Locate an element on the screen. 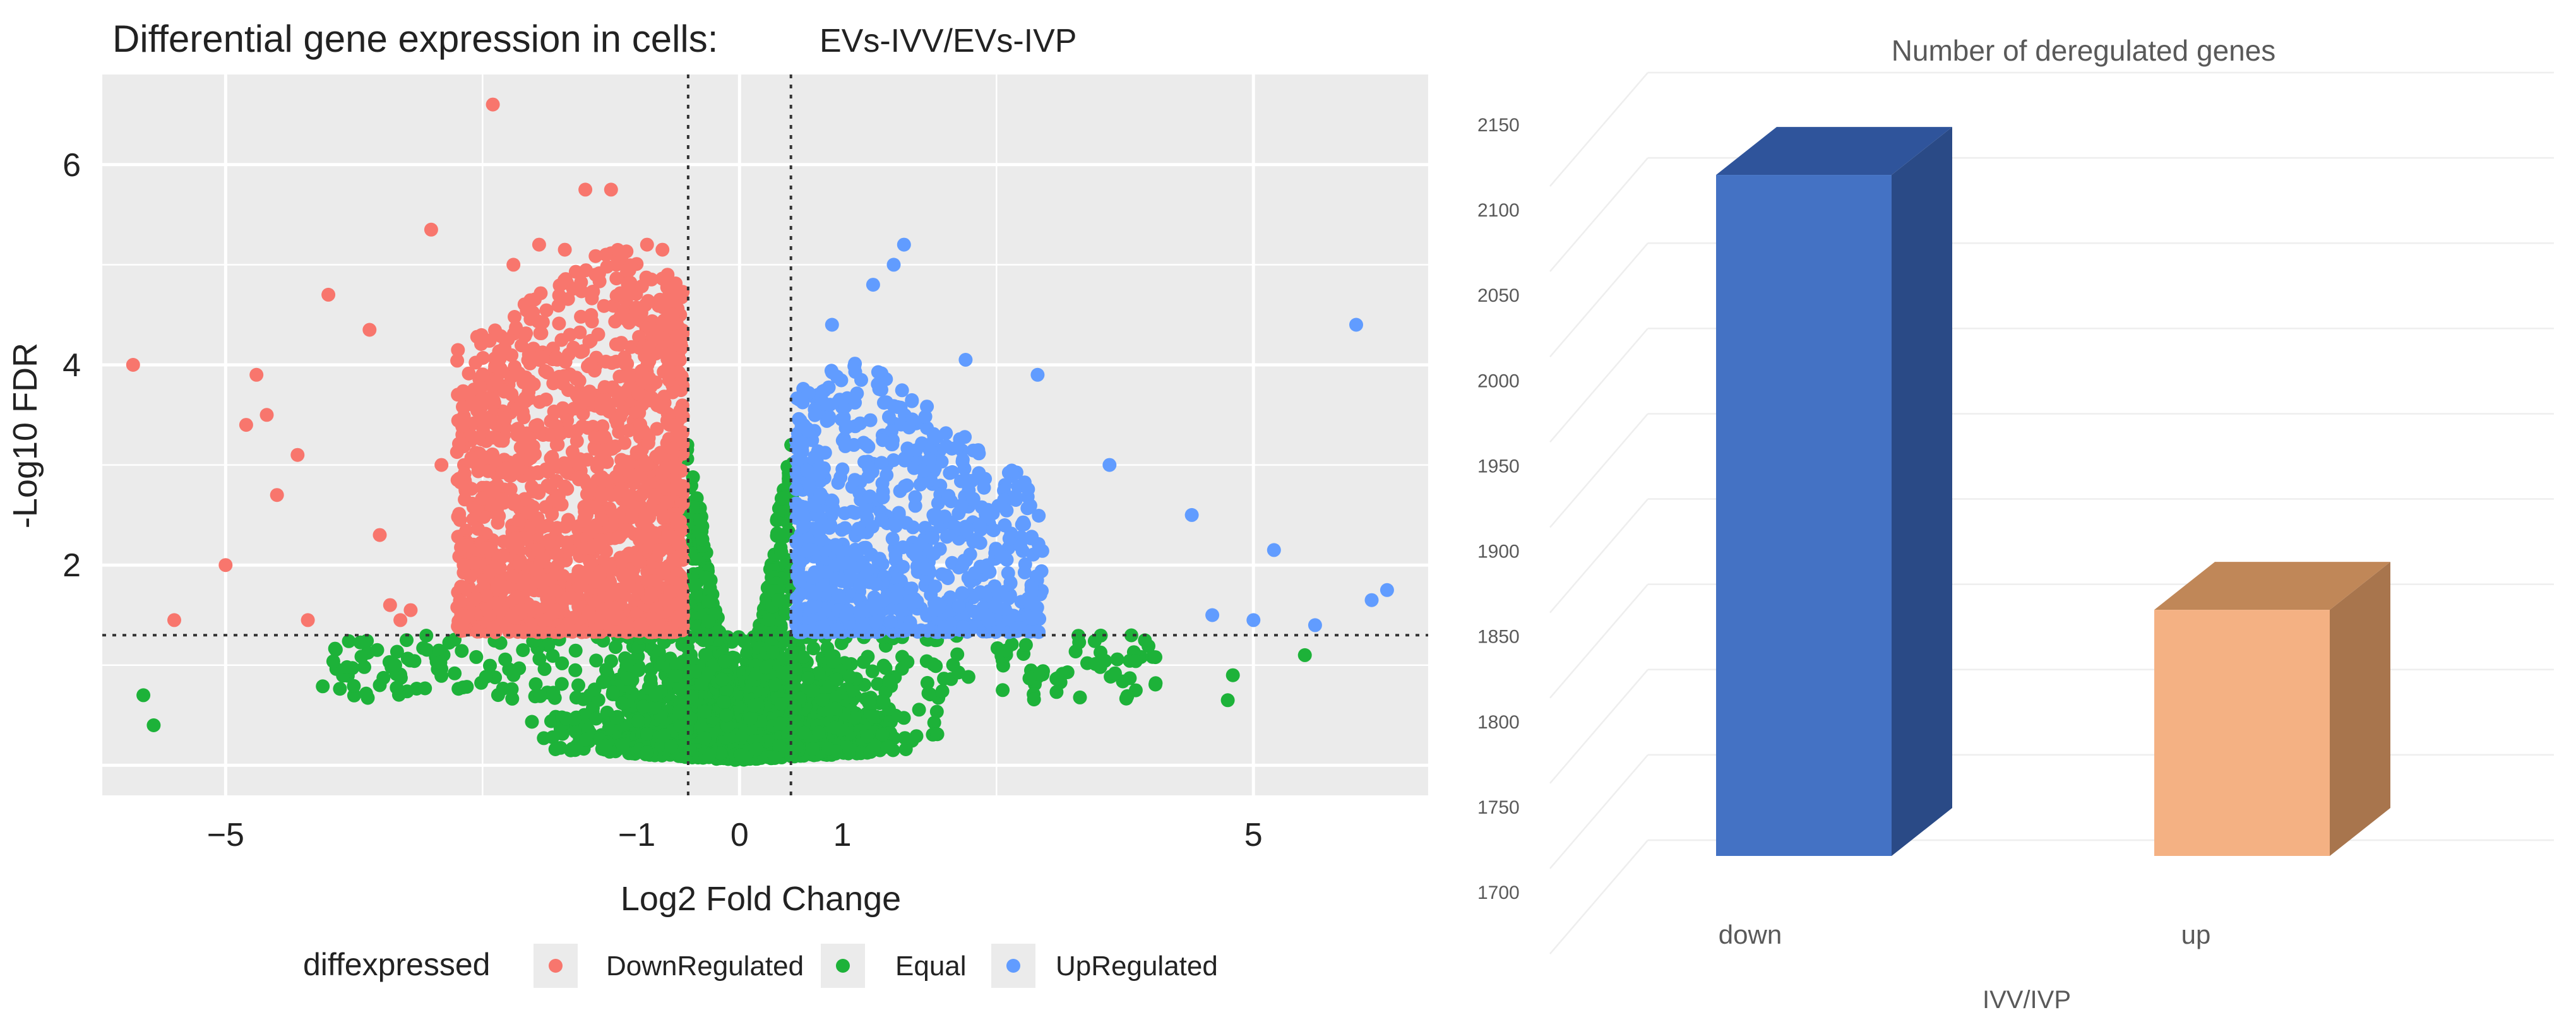 This screenshot has width=2576, height=1027. volcano-subtitle: EVs-IVV/EVs-IVP is located at coordinates (948, 41).